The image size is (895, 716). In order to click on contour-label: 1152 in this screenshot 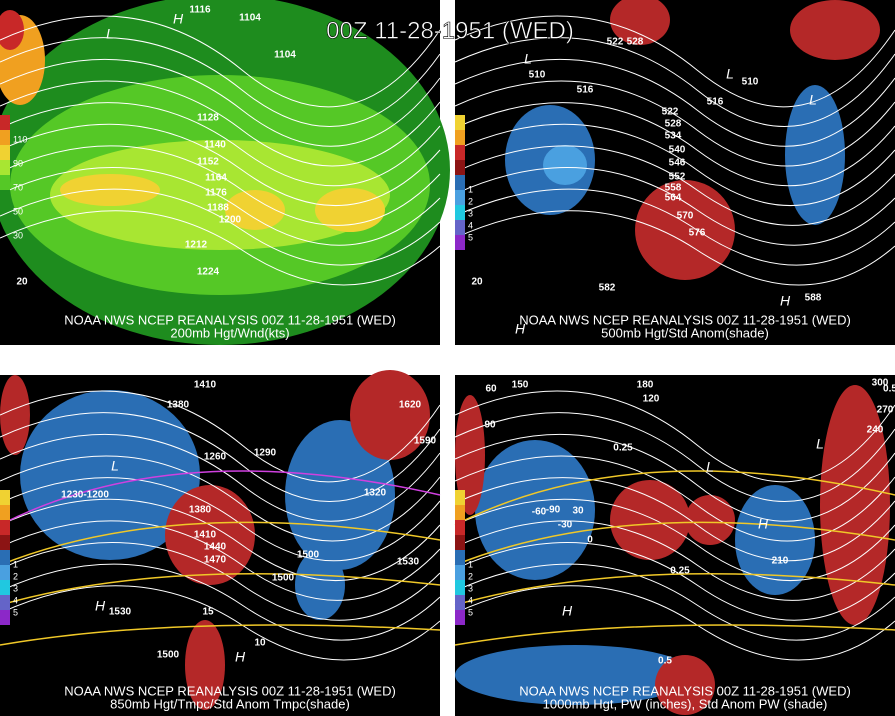, I will do `click(208, 162)`.